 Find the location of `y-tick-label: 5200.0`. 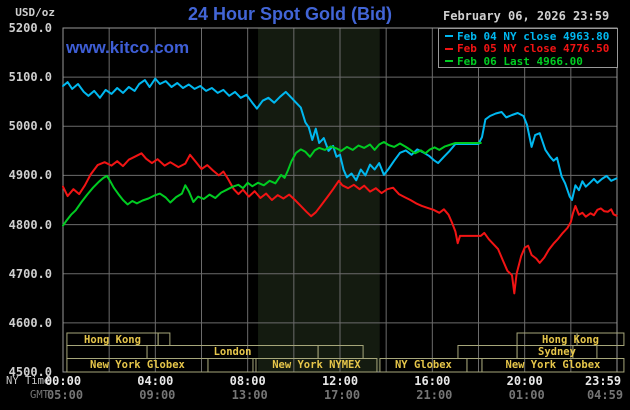

y-tick-label: 5200.0 is located at coordinates (30, 28).